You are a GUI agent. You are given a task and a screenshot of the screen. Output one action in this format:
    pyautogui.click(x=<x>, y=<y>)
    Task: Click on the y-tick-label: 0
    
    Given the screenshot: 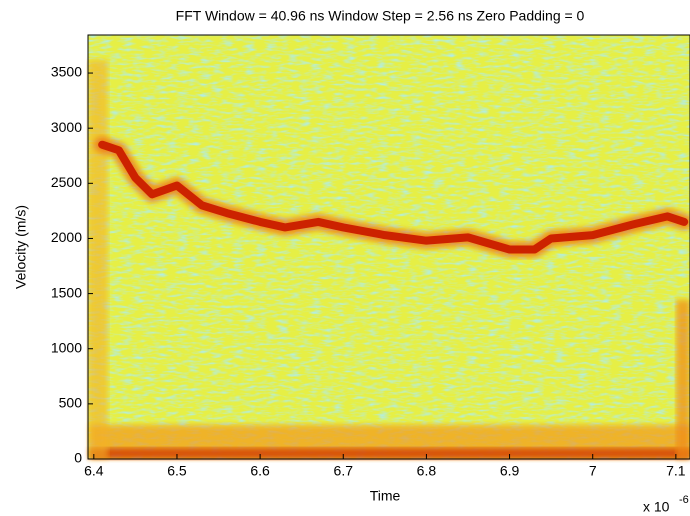 What is the action you would take?
    pyautogui.click(x=78, y=458)
    